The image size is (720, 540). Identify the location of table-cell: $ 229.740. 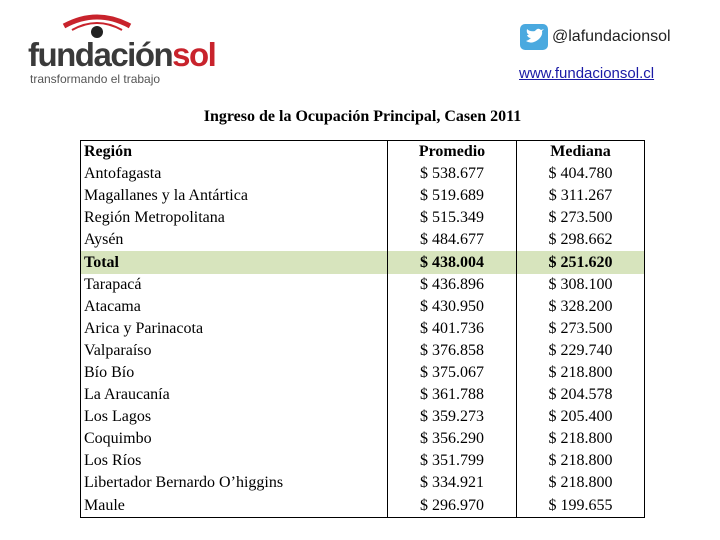
(580, 350).